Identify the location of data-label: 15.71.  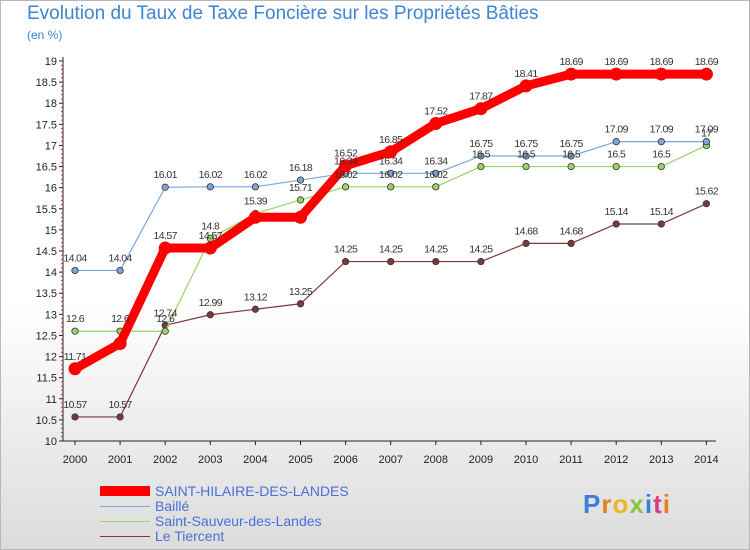
(301, 188).